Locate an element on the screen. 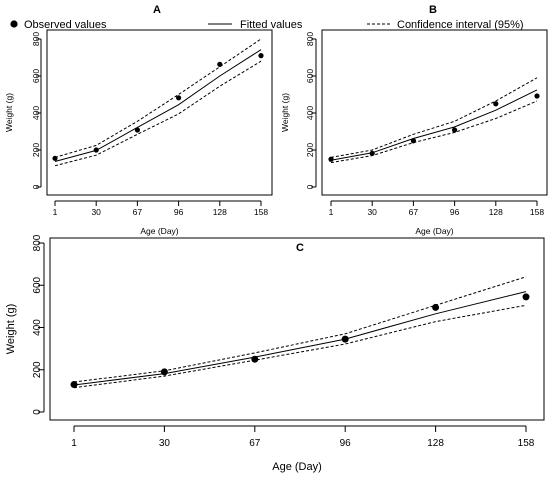 Image resolution: width=550 pixels, height=477 pixels. panel-b-letter: B is located at coordinates (433, 10).